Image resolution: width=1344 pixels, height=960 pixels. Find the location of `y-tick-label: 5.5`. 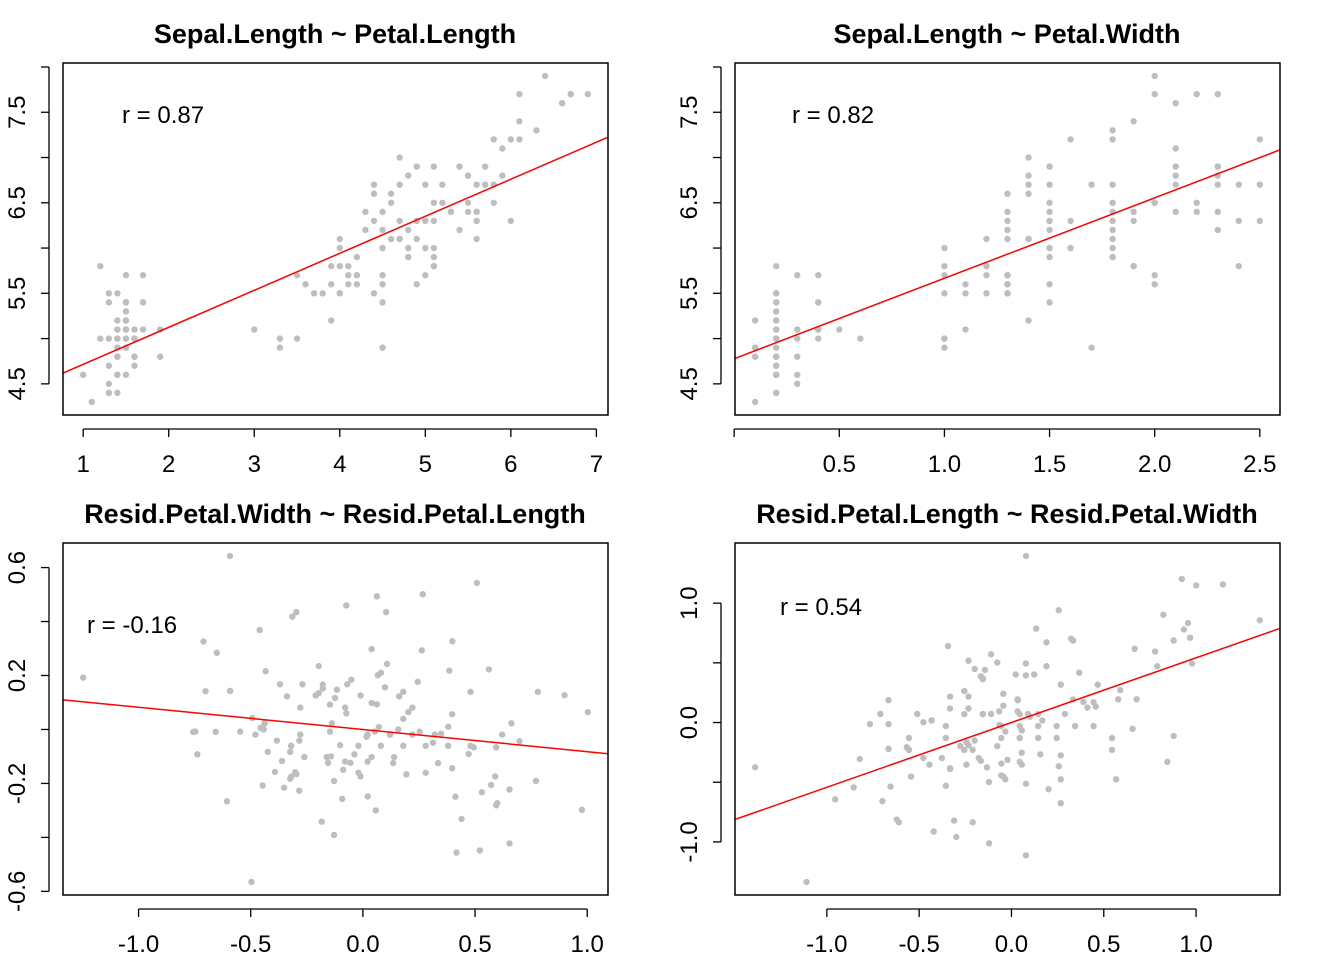

y-tick-label: 5.5 is located at coordinates (17, 293).